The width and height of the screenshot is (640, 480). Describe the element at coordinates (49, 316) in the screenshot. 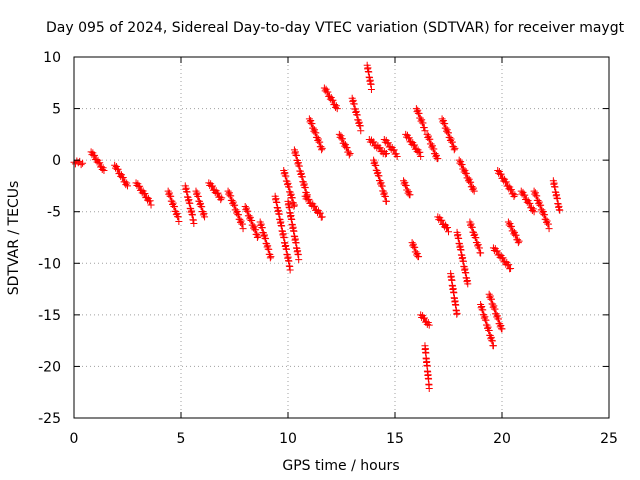

I see `y-tick-label: -15` at that location.